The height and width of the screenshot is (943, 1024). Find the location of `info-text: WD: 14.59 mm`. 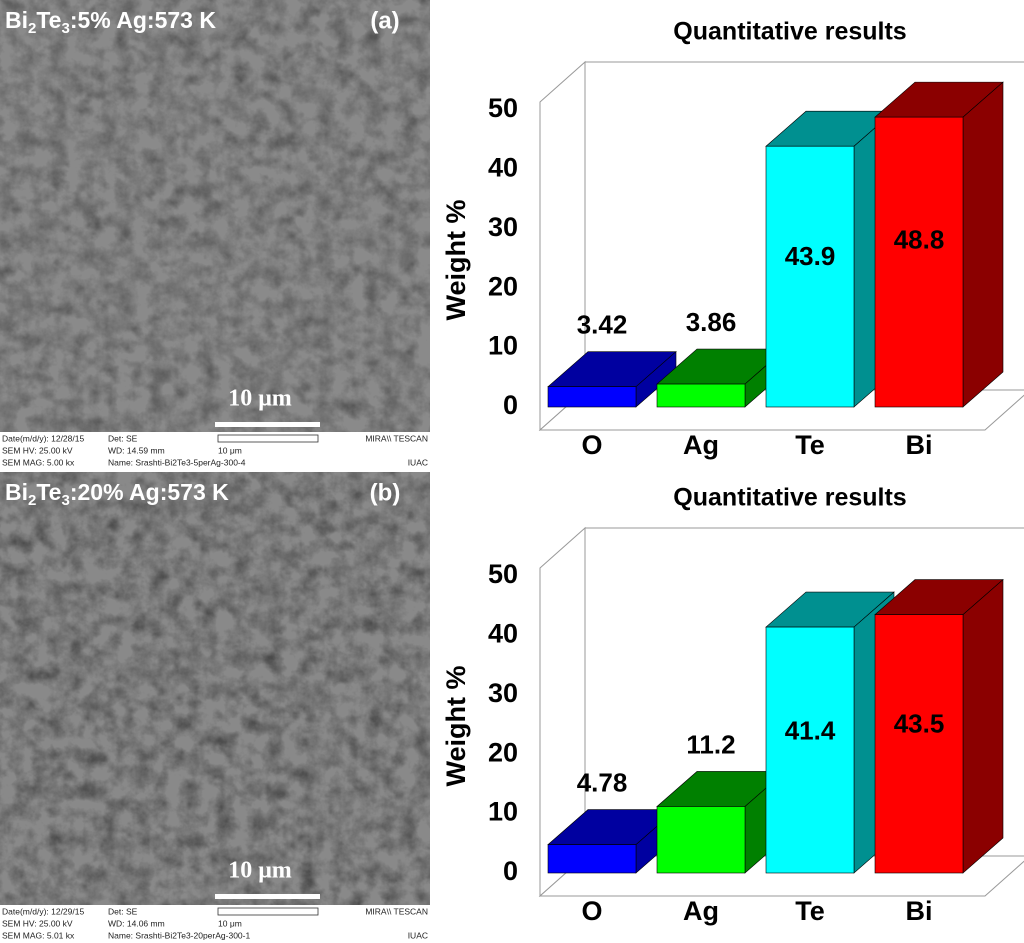

info-text: WD: 14.59 mm is located at coordinates (136, 450).